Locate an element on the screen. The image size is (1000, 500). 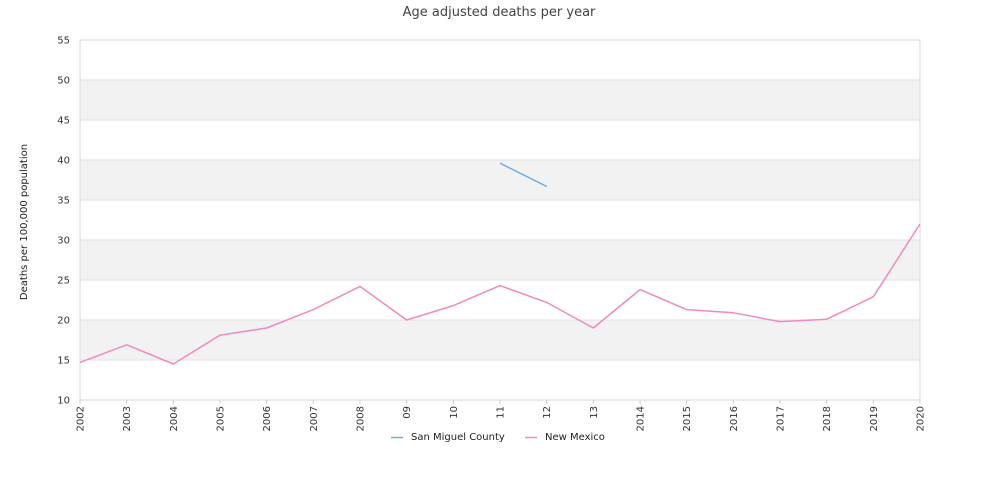
x-tick-label: 2017 is located at coordinates (781, 418).